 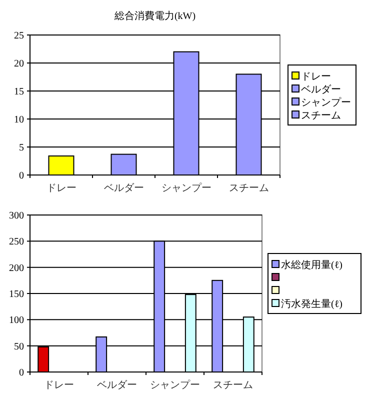 I want to click on legend-label: 水総使用量(ℓ), so click(x=311, y=265).